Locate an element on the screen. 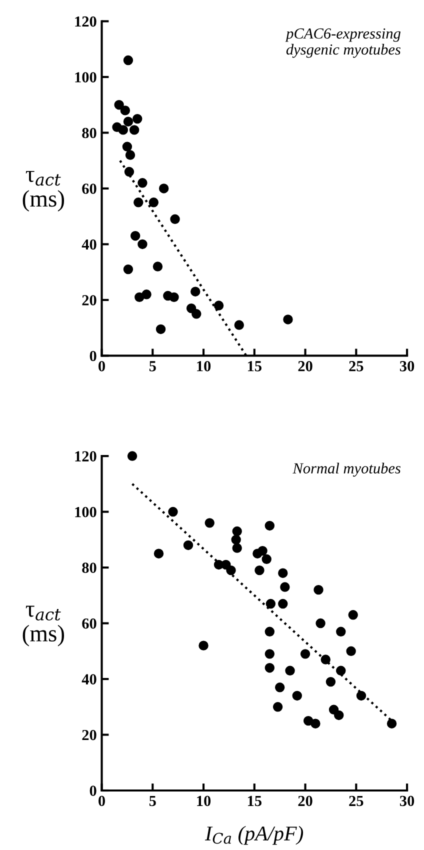 This screenshot has width=424, height=850. annotation: pCAC6-expressing dysgenic myotubes is located at coordinates (342, 43).